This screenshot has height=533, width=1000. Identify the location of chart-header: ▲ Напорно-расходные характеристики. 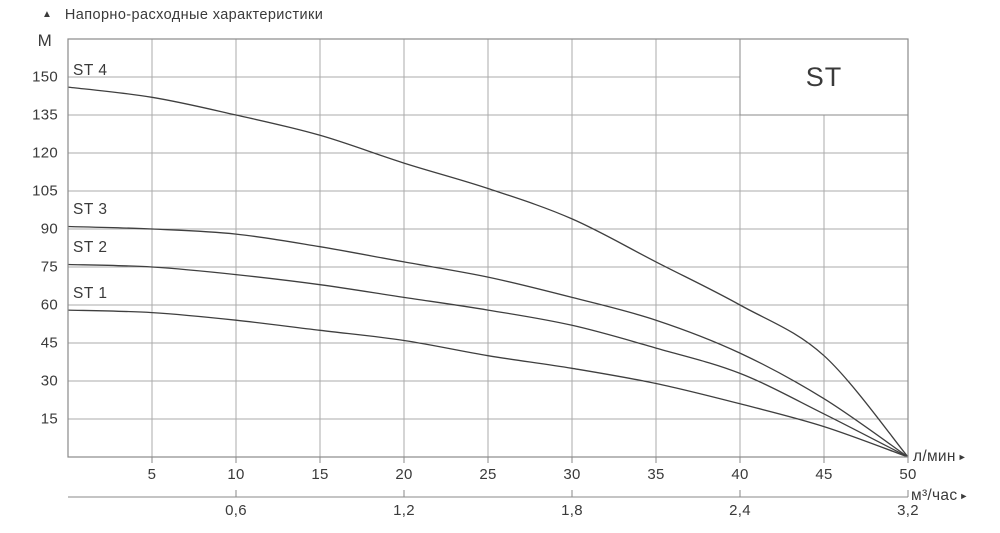
(182, 15).